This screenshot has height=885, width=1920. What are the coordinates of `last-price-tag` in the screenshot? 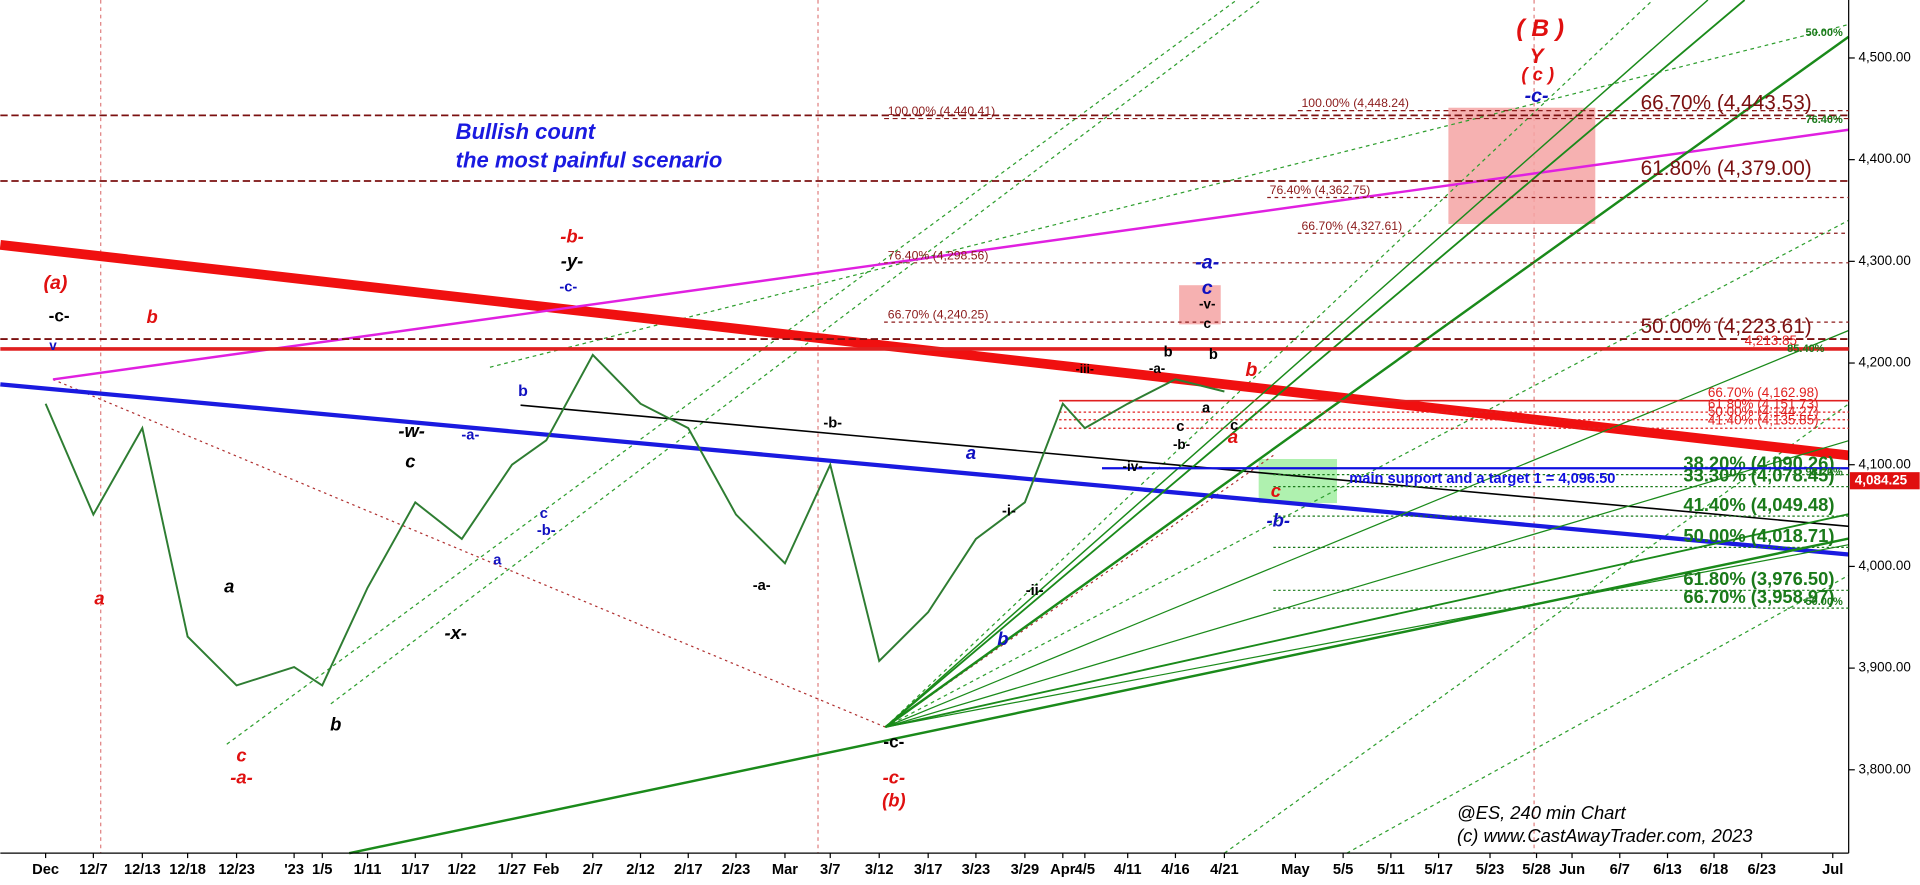 It's located at (1884, 481).